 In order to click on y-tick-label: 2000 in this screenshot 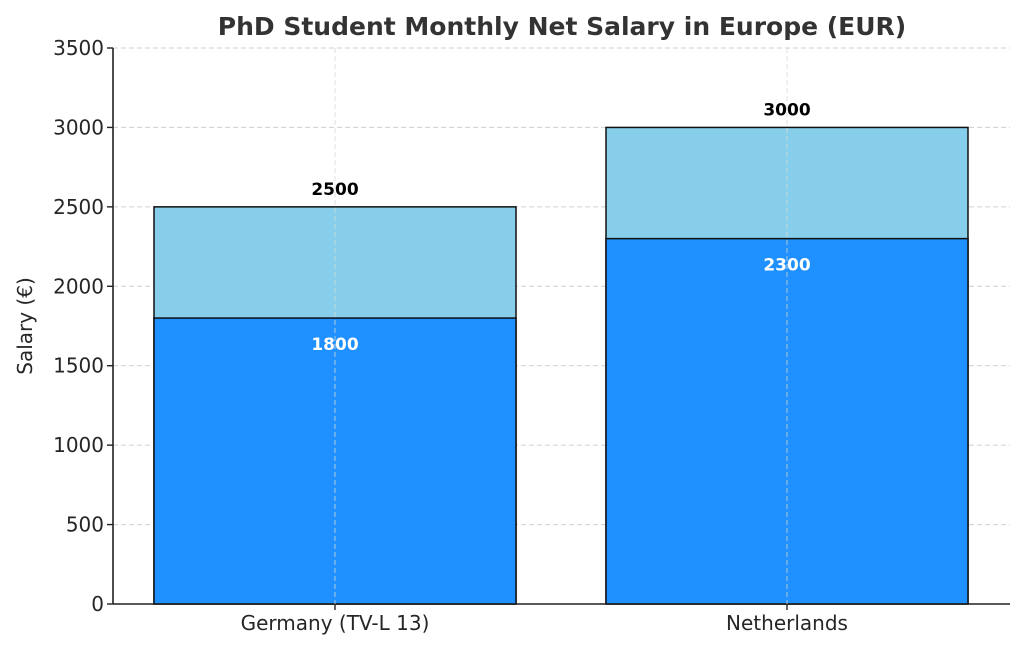, I will do `click(78, 286)`.